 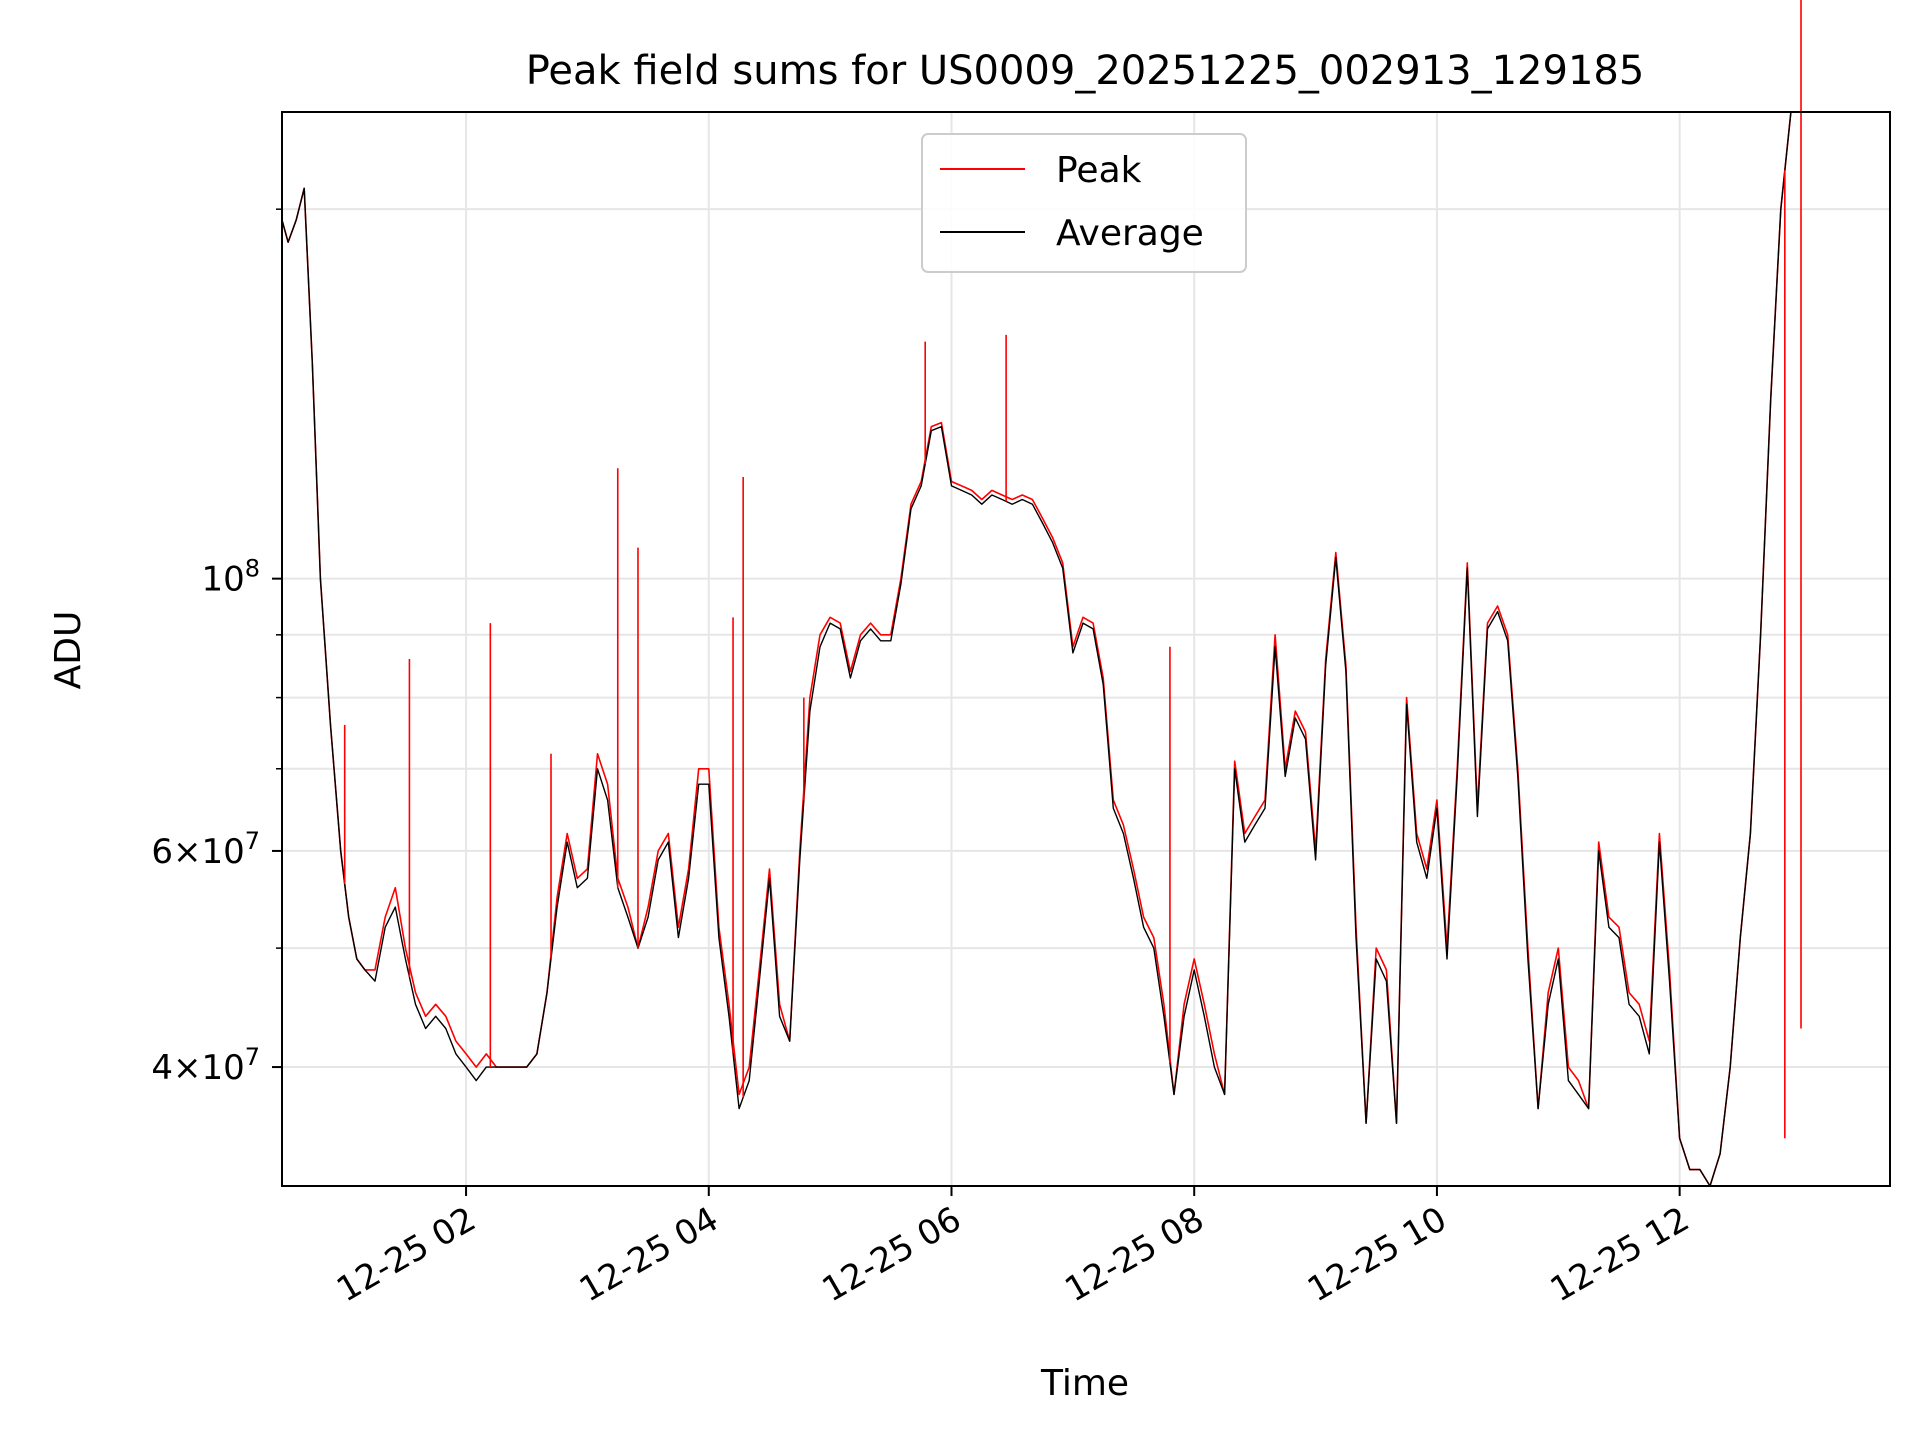 I want to click on legend-label-average: Average, so click(x=1130, y=233).